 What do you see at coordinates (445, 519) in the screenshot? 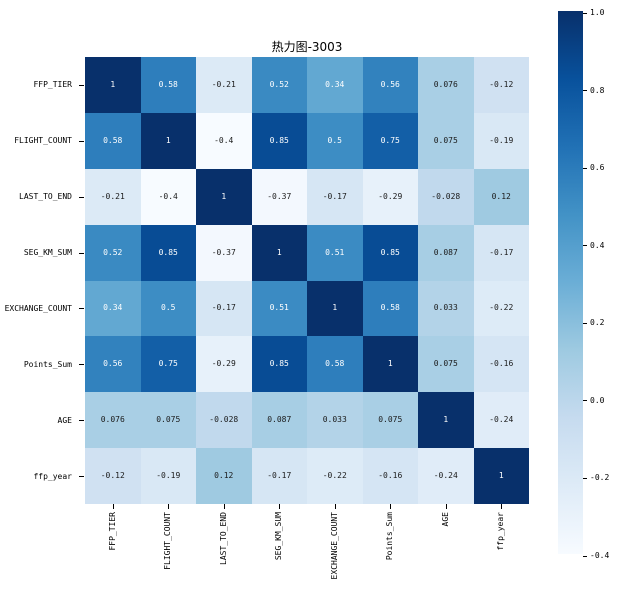
I see `x-tick-label-AGE: AGE` at bounding box center [445, 519].